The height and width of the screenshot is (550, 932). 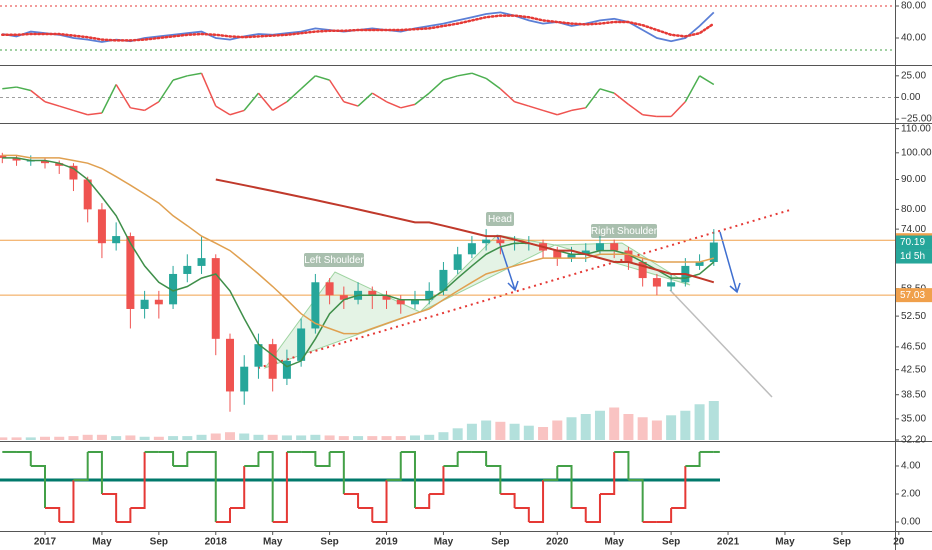 What do you see at coordinates (721, 343) in the screenshot?
I see `projection-line` at bounding box center [721, 343].